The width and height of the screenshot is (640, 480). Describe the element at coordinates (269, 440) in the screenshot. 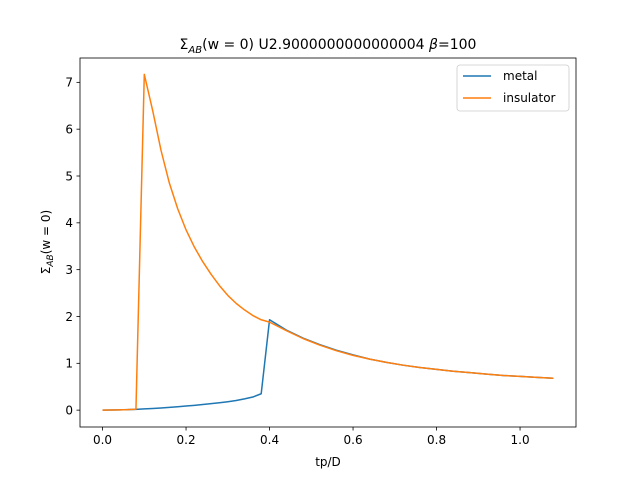

I see `x-tick-label: 0.4` at that location.